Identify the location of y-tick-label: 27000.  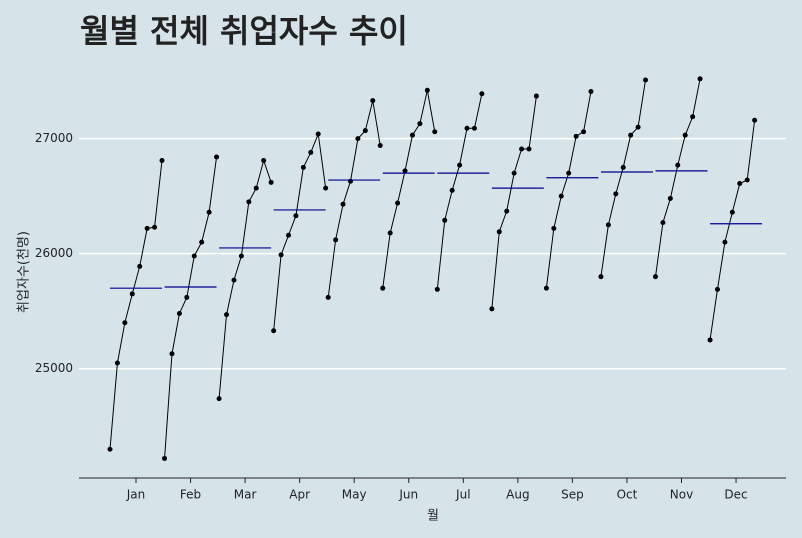
(54, 138).